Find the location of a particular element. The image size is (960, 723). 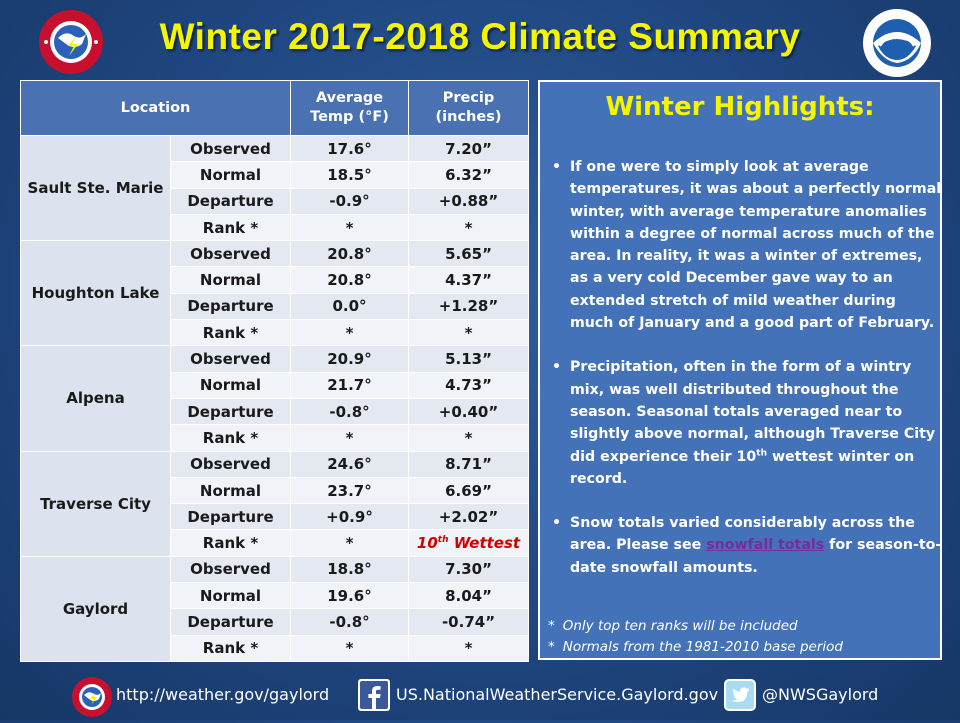

table-row: Normal 21.7° 4.73” is located at coordinates (275, 385).